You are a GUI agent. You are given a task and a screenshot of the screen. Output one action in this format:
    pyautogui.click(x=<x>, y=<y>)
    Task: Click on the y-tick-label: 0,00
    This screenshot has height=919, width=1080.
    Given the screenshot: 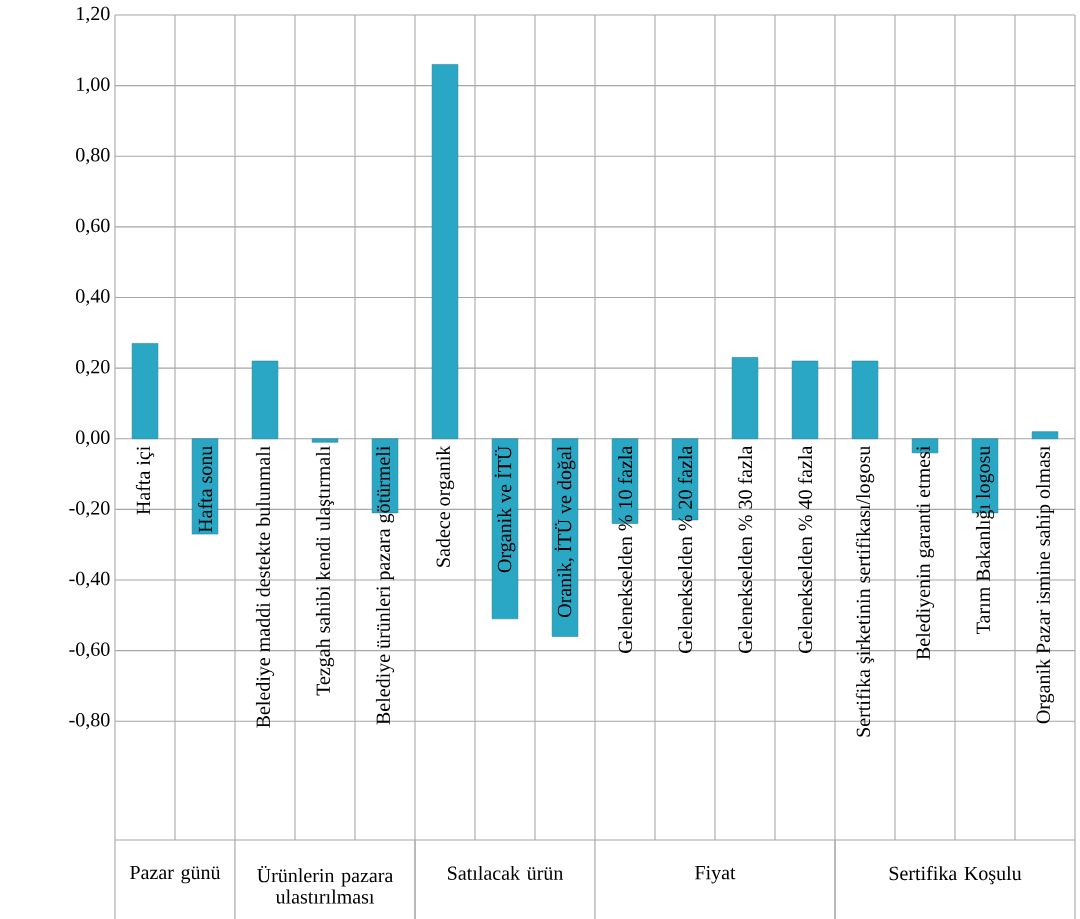 What is the action you would take?
    pyautogui.click(x=93, y=438)
    